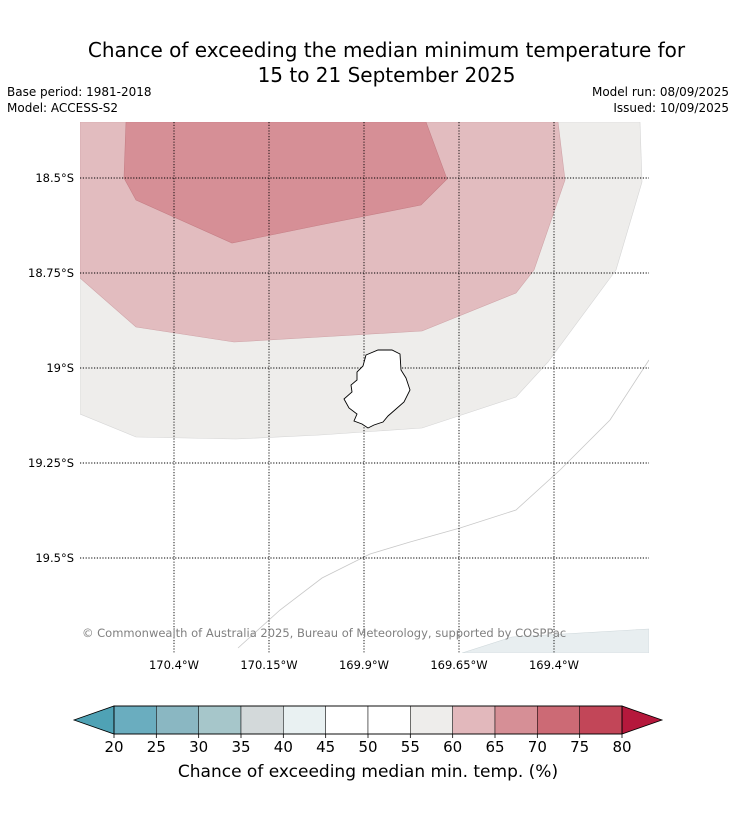 The height and width of the screenshot is (816, 736). What do you see at coordinates (367, 747) in the screenshot?
I see `colorbar-tick-label: 50` at bounding box center [367, 747].